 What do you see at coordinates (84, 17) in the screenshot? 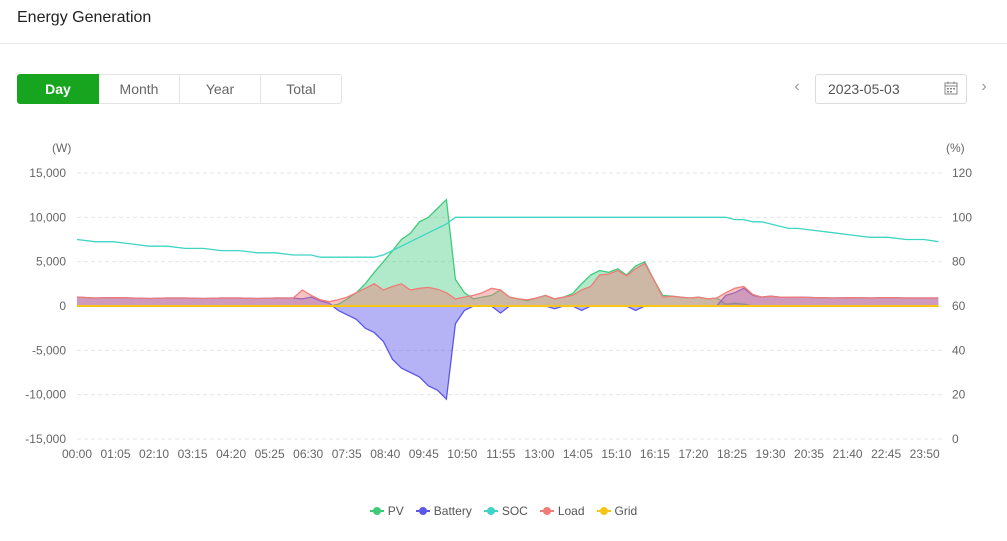
I see `page-title: Energy Generation` at bounding box center [84, 17].